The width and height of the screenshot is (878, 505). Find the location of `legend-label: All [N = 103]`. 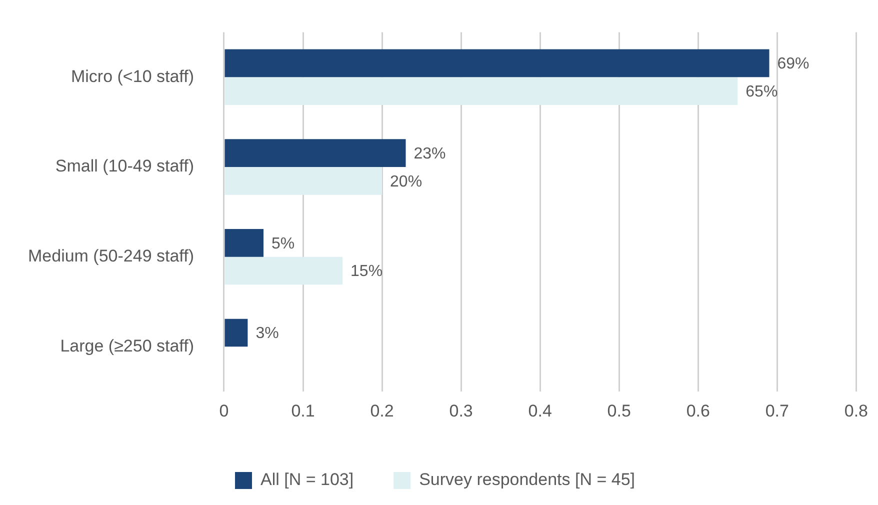

legend-label: All [N = 103] is located at coordinates (307, 480).